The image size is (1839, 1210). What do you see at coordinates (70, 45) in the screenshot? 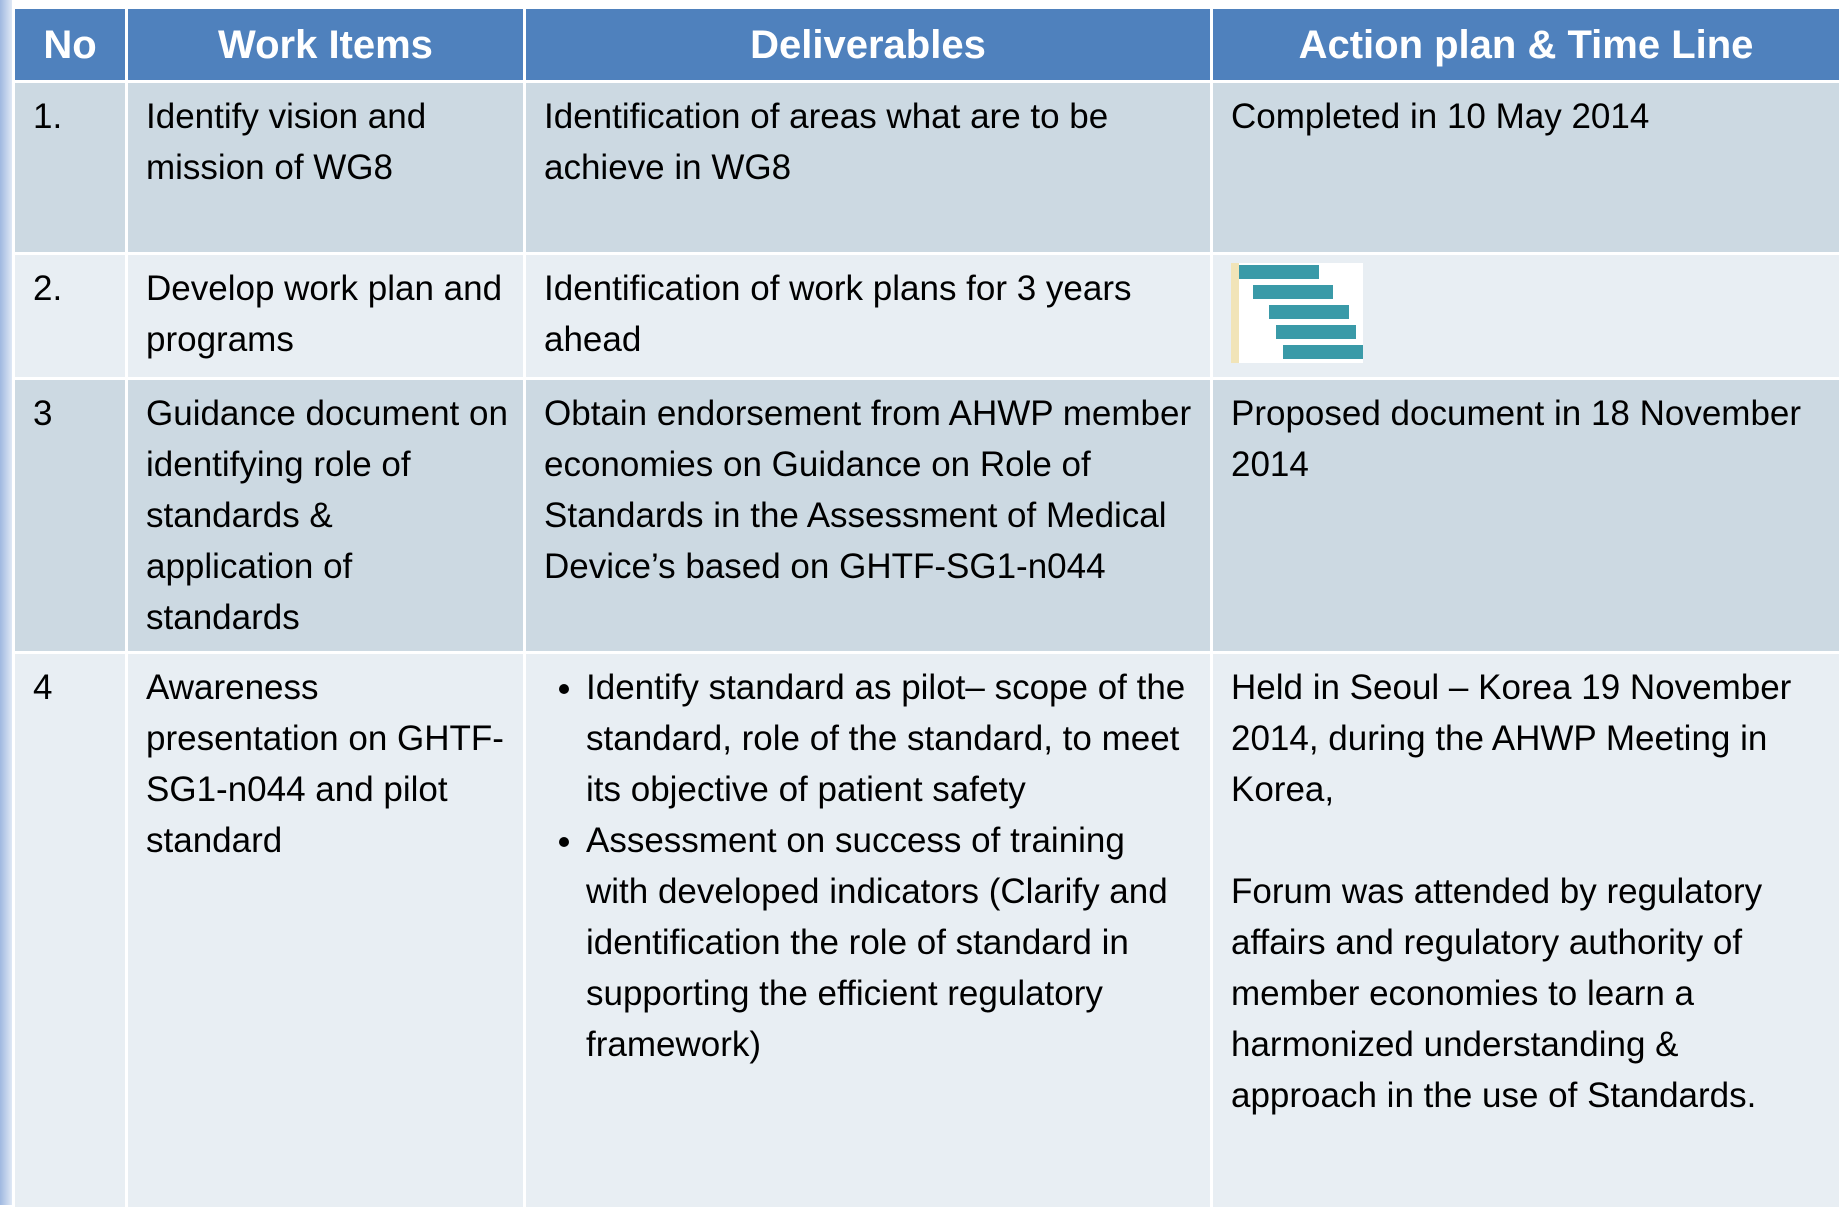
I see `header-cell: No` at bounding box center [70, 45].